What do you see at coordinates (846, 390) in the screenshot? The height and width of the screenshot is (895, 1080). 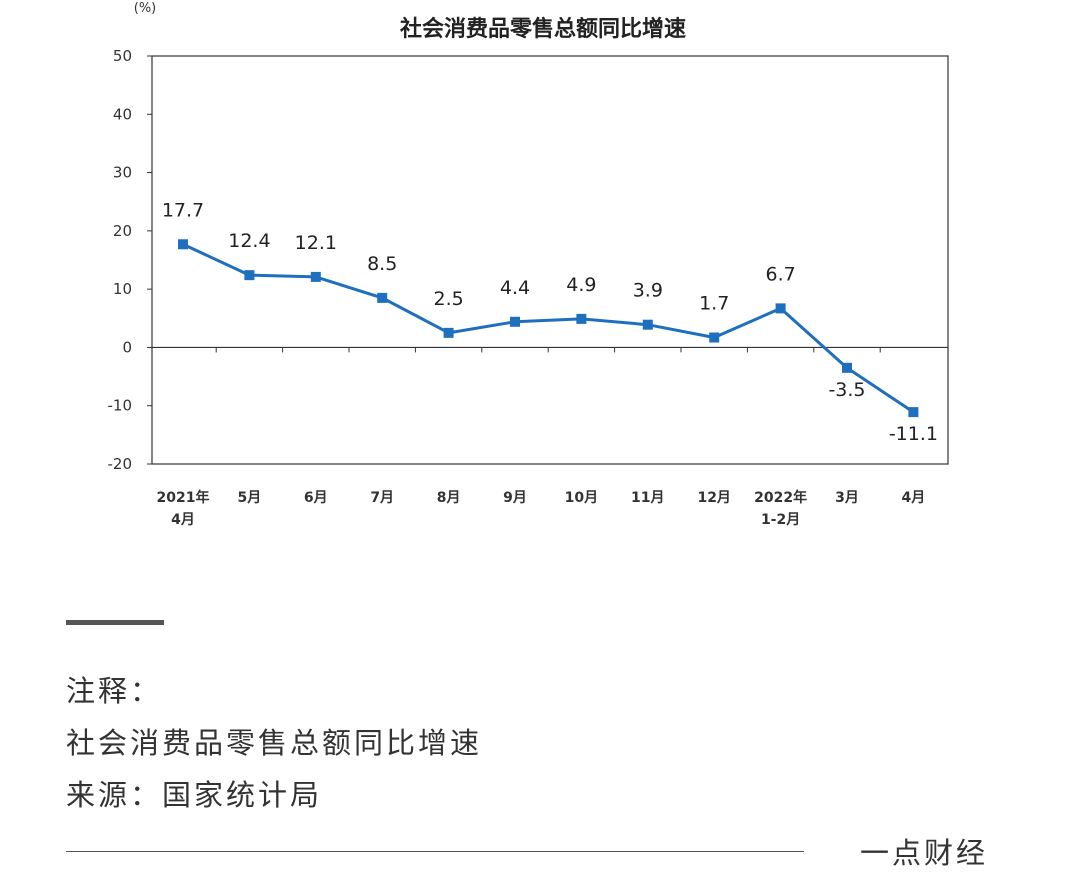 I see `data-label: -3.5` at bounding box center [846, 390].